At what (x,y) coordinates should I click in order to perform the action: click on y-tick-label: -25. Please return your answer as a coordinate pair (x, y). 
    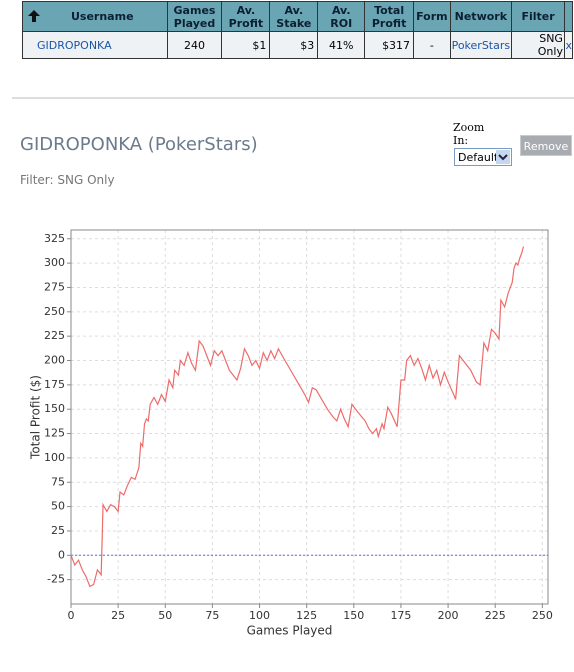
    Looking at the image, I should click on (56, 579).